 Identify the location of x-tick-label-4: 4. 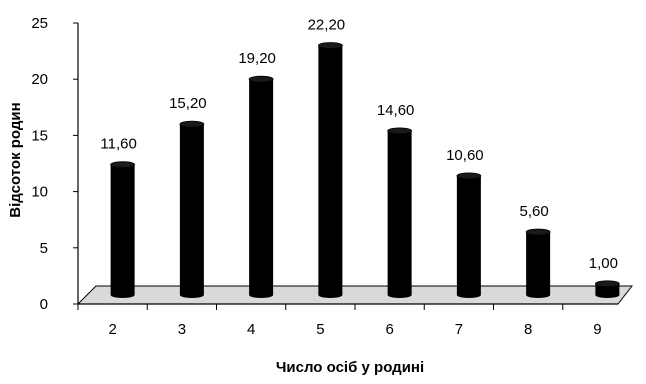
(251, 329).